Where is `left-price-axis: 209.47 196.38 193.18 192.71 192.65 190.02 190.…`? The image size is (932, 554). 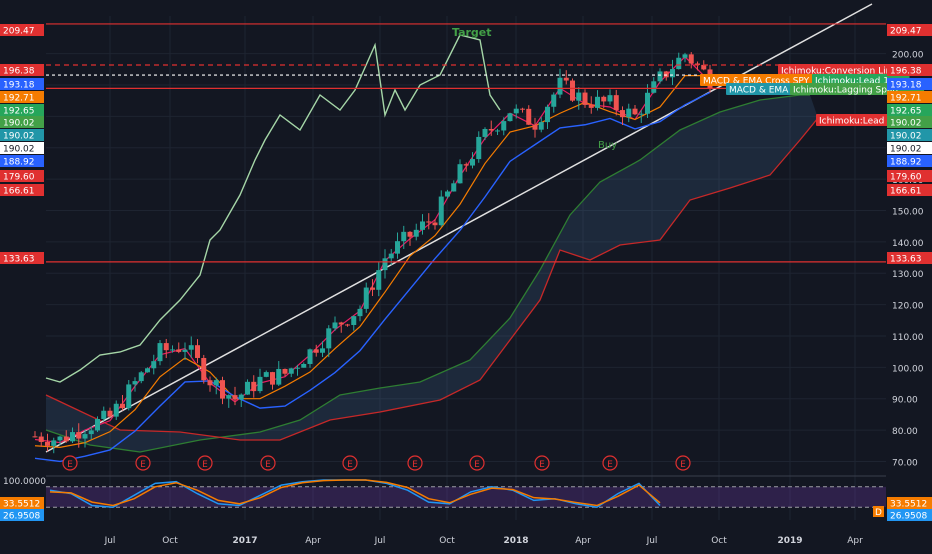 left-price-axis: 209.47 196.38 193.18 192.71 192.65 190.02 190.… is located at coordinates (22, 144).